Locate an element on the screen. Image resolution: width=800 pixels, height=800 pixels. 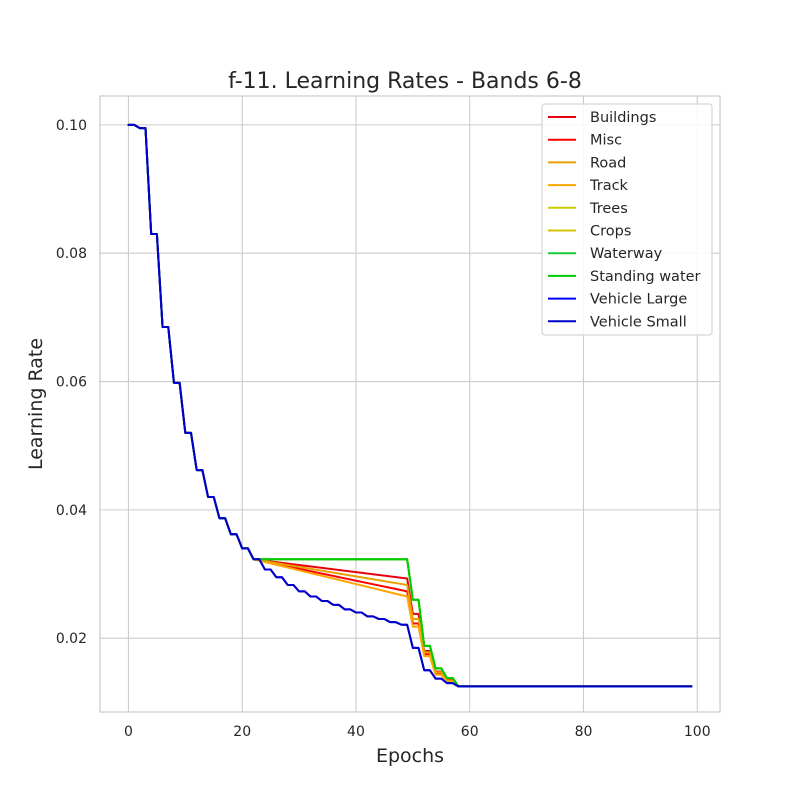
x-tick-label: 0 is located at coordinates (128, 732).